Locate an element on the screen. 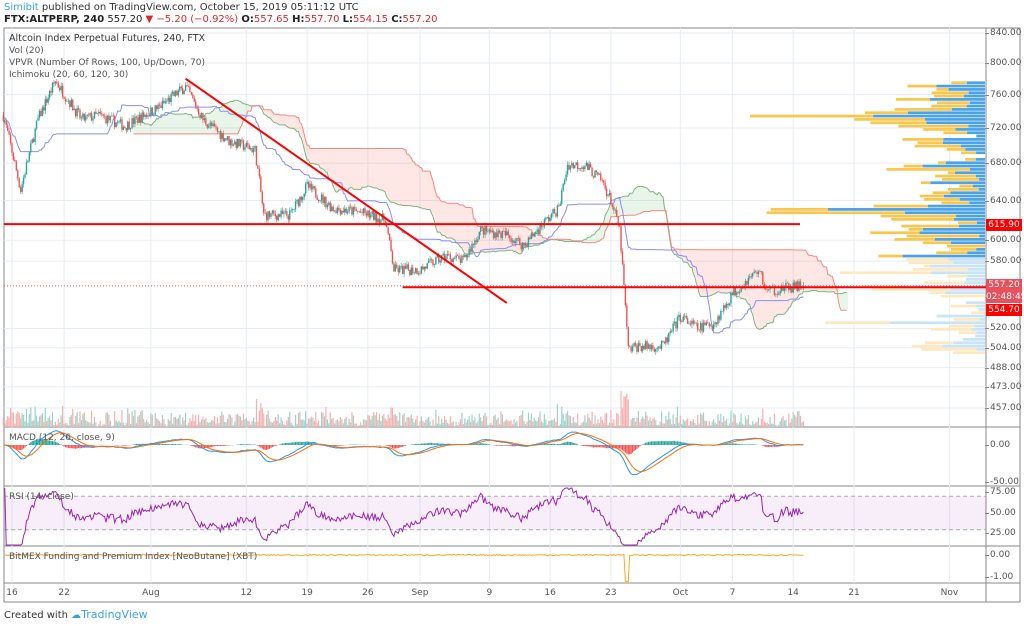 The height and width of the screenshot is (626, 1024). tradingview-link: TradingView is located at coordinates (114, 614).